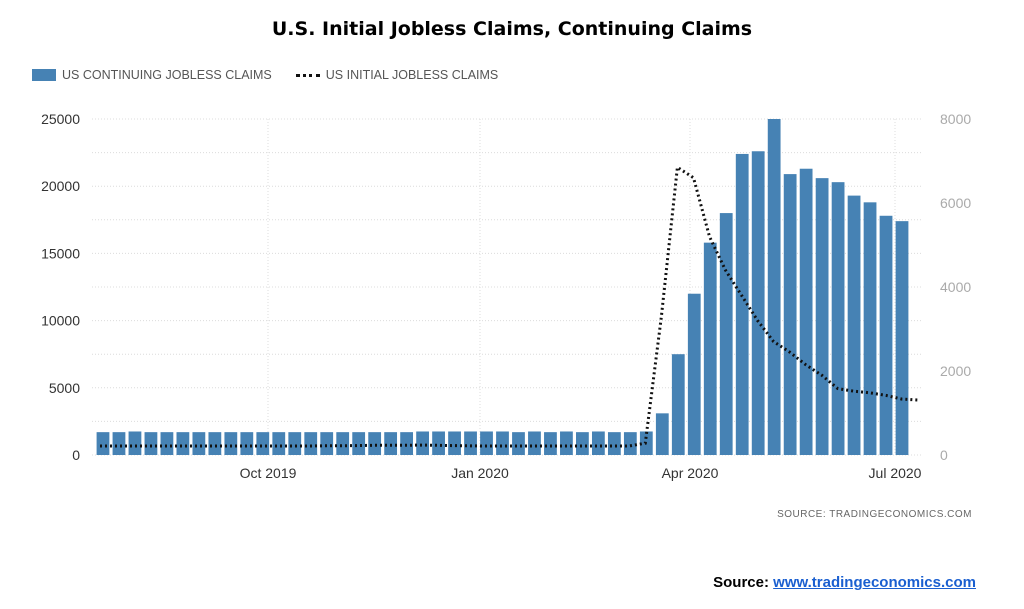 The width and height of the screenshot is (1024, 609). Describe the element at coordinates (955, 287) in the screenshot. I see `y-right-tick-label: 4000` at that location.